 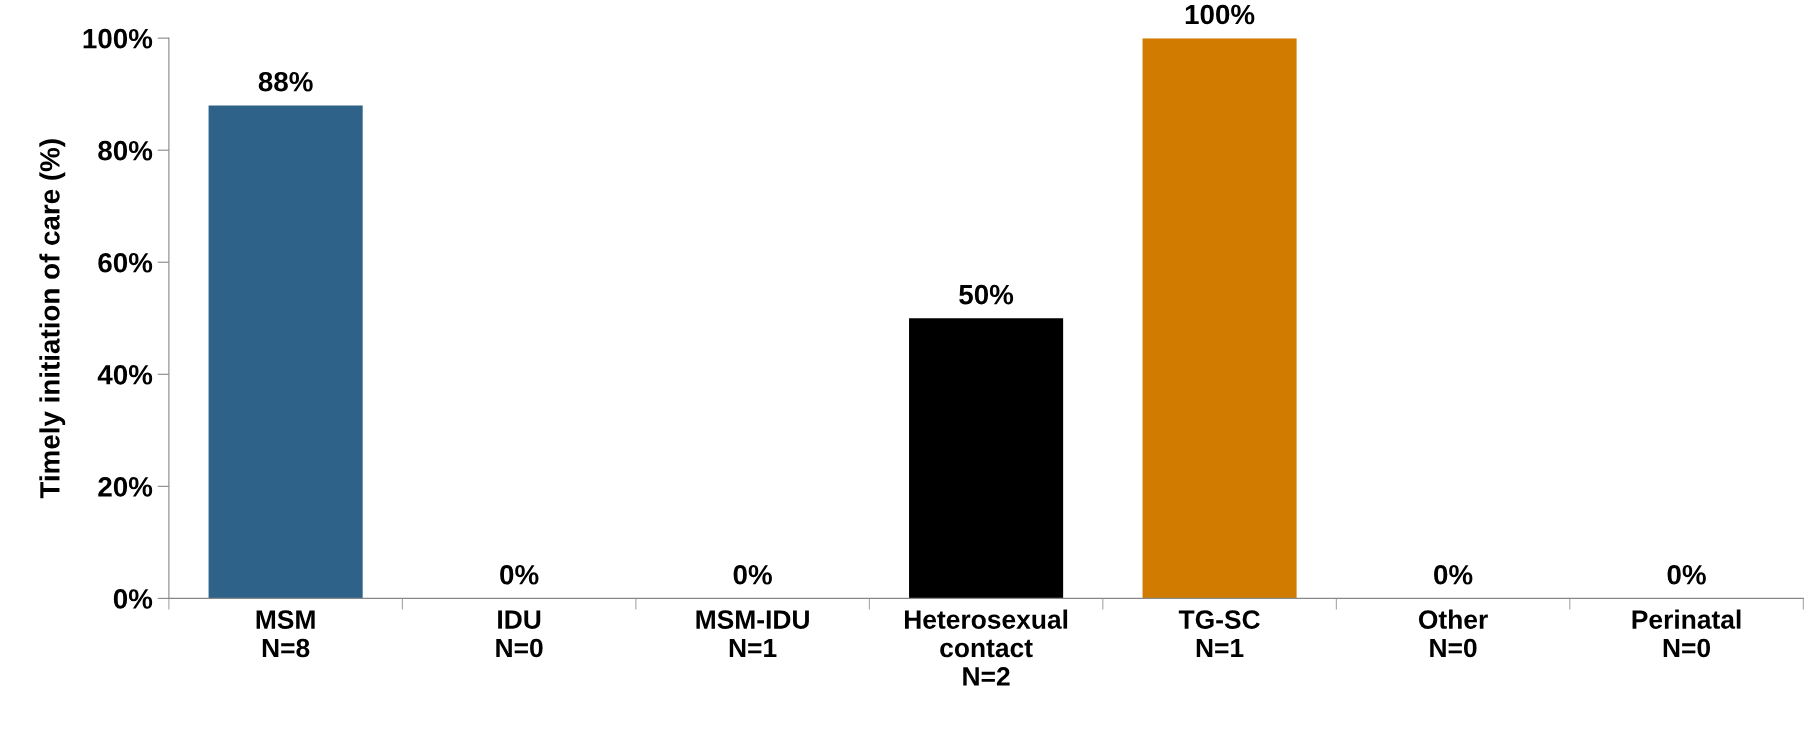 I want to click on x-tick-label: IDU N=0, so click(x=519, y=634).